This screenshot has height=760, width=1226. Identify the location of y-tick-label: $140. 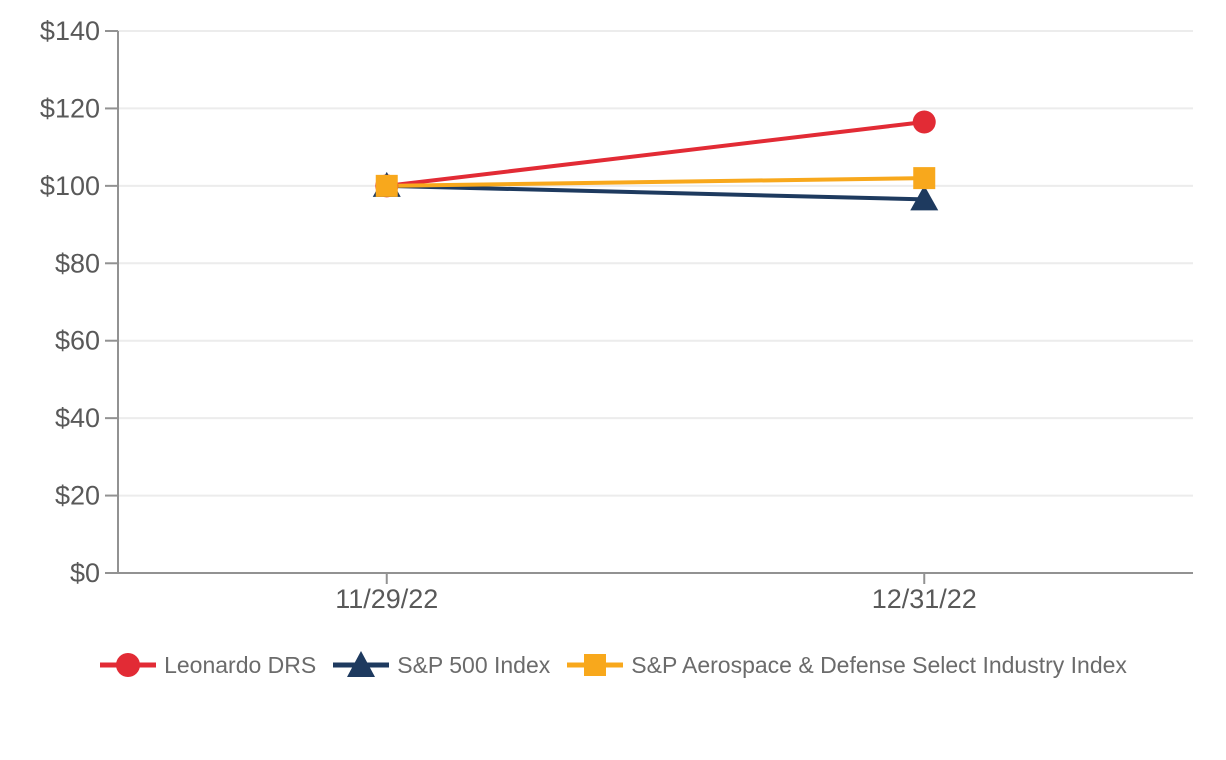
(70, 31).